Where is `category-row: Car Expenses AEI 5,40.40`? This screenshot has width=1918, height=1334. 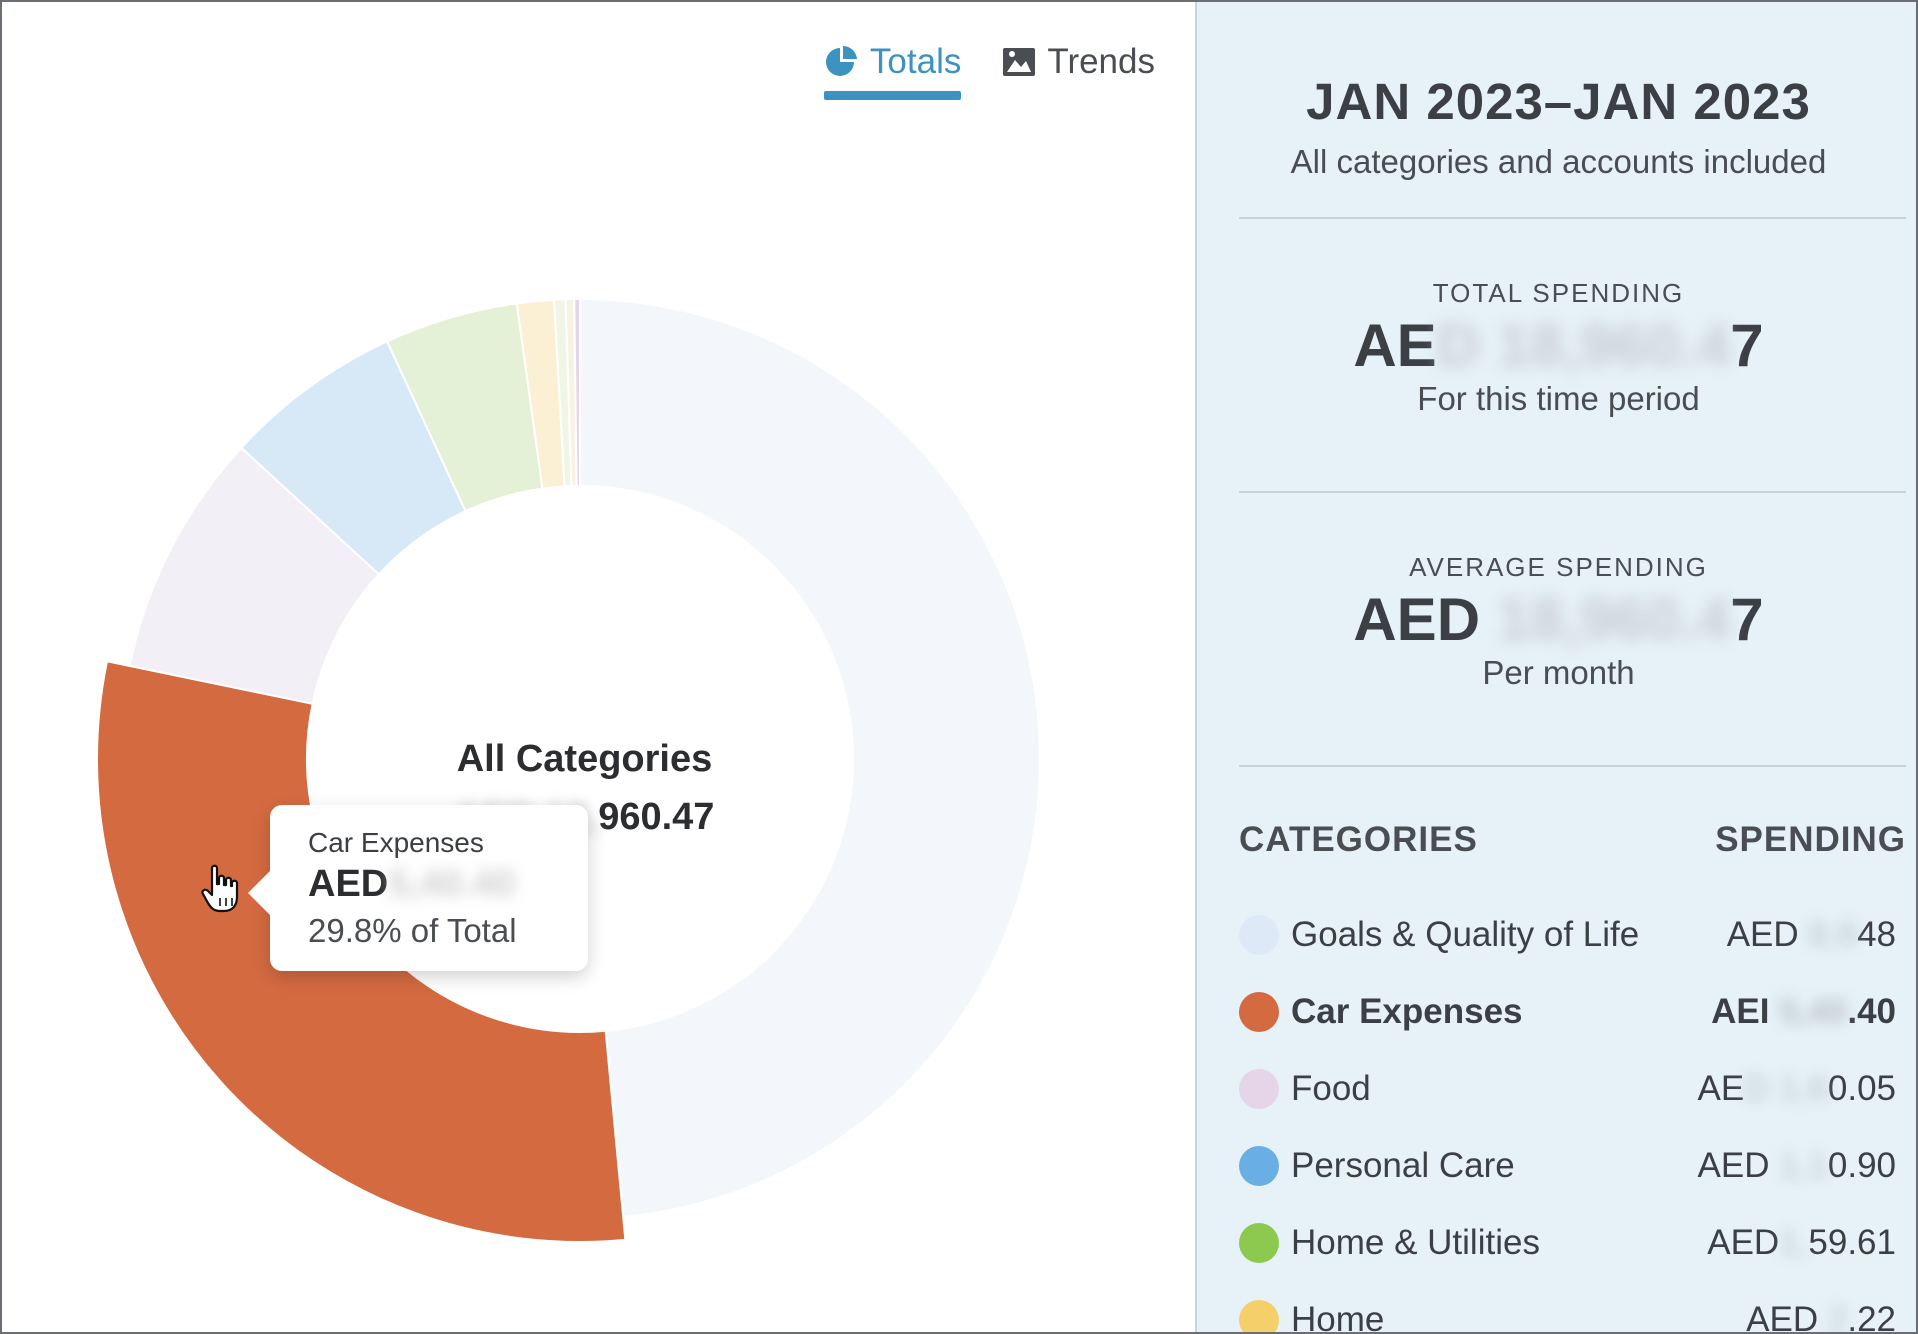
category-row: Car Expenses AEI 5,40.40 is located at coordinates (1567, 1011).